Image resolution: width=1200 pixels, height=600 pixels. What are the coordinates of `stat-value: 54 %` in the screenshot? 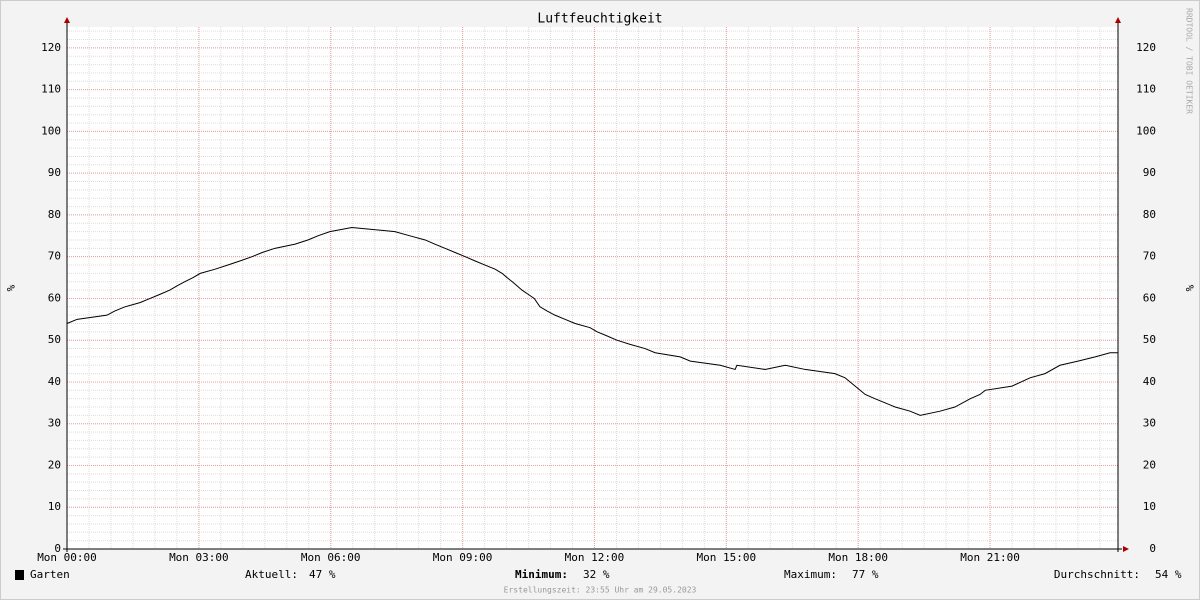 It's located at (1168, 574).